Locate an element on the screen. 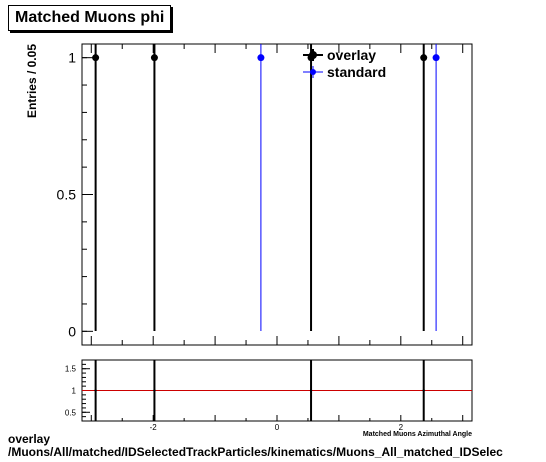 This screenshot has height=462, width=546. chart-title: Matched Muons phi is located at coordinates (90, 18).